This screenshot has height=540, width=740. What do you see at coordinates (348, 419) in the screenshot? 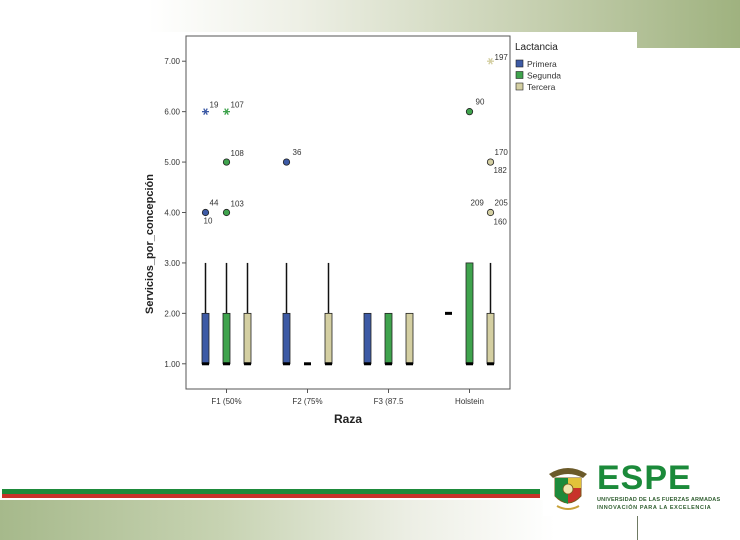
I see `x-axis-title: Raza` at bounding box center [348, 419].